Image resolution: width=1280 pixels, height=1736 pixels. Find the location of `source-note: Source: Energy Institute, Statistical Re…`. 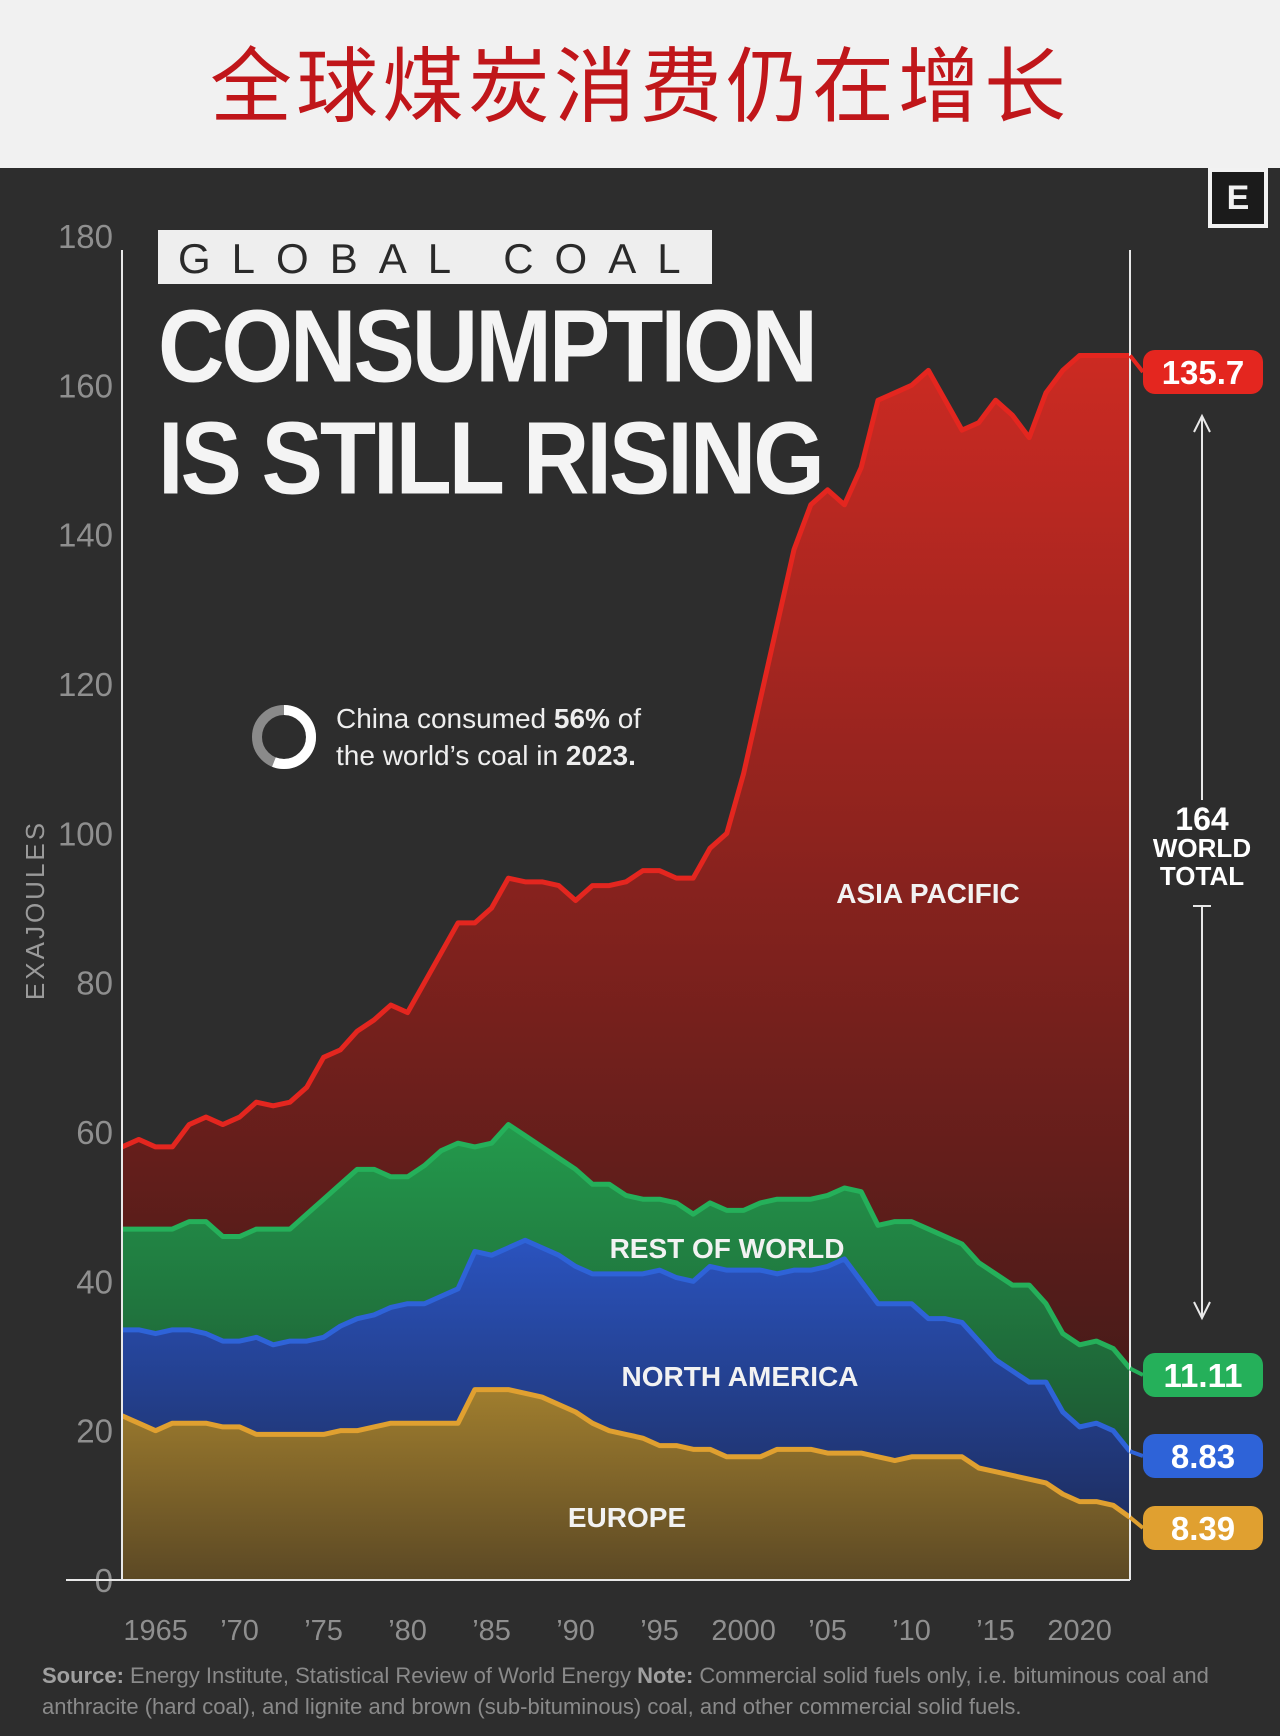

source-note: Source: Energy Institute, Statistical Re… is located at coordinates (625, 1691).